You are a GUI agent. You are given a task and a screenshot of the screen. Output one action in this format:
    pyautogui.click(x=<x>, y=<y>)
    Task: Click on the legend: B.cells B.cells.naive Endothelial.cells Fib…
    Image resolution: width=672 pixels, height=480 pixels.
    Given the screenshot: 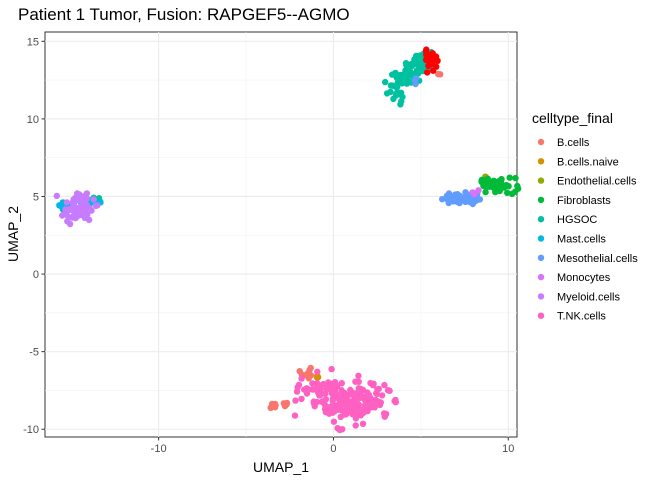 What is the action you would take?
    pyautogui.click(x=587, y=230)
    